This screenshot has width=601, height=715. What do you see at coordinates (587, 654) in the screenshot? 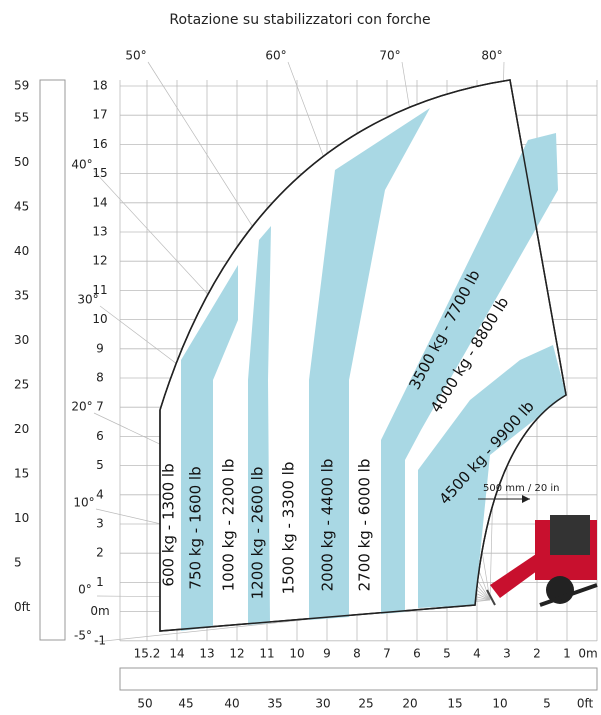
I see `x-m-tick-label: 0m` at bounding box center [587, 654].